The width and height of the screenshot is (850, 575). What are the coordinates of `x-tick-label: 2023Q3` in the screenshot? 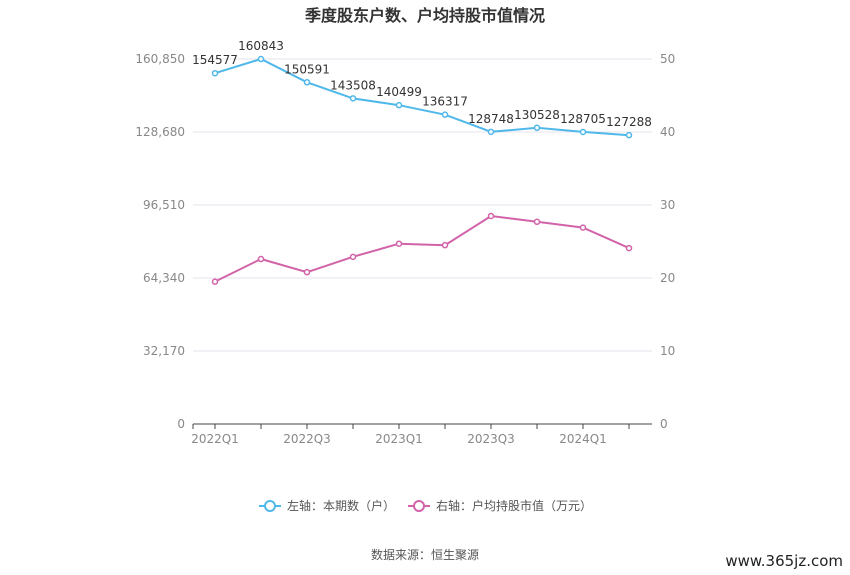 It's located at (491, 439).